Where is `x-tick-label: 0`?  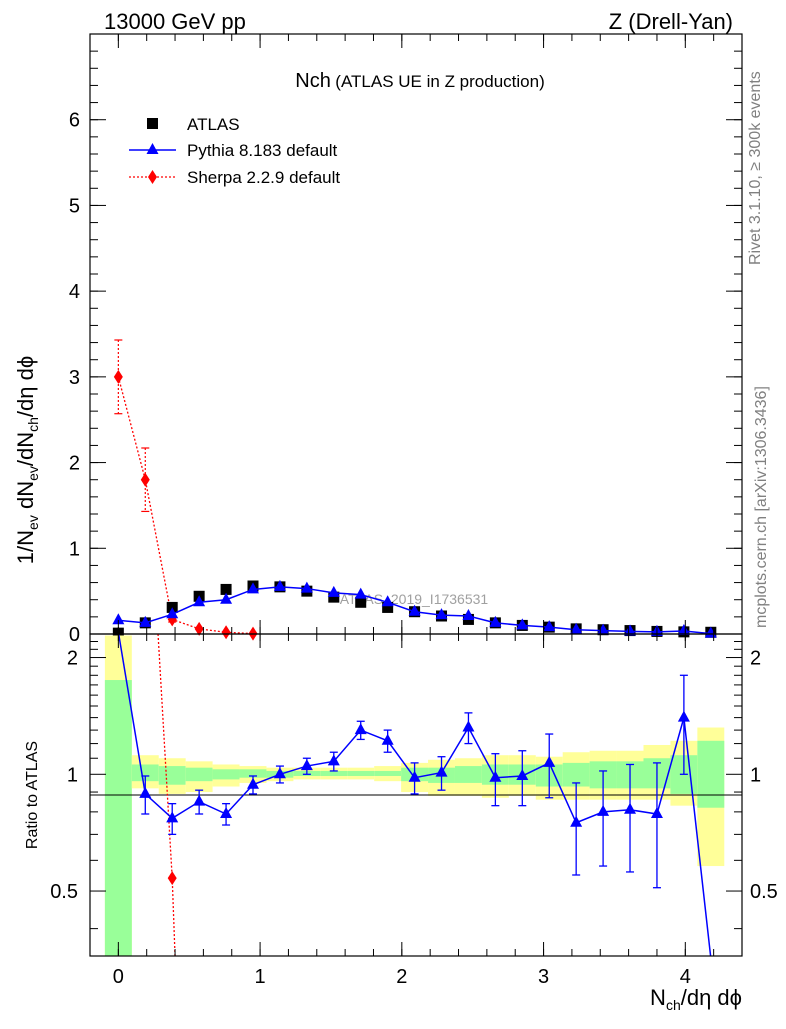 x-tick-label: 0 is located at coordinates (118, 977).